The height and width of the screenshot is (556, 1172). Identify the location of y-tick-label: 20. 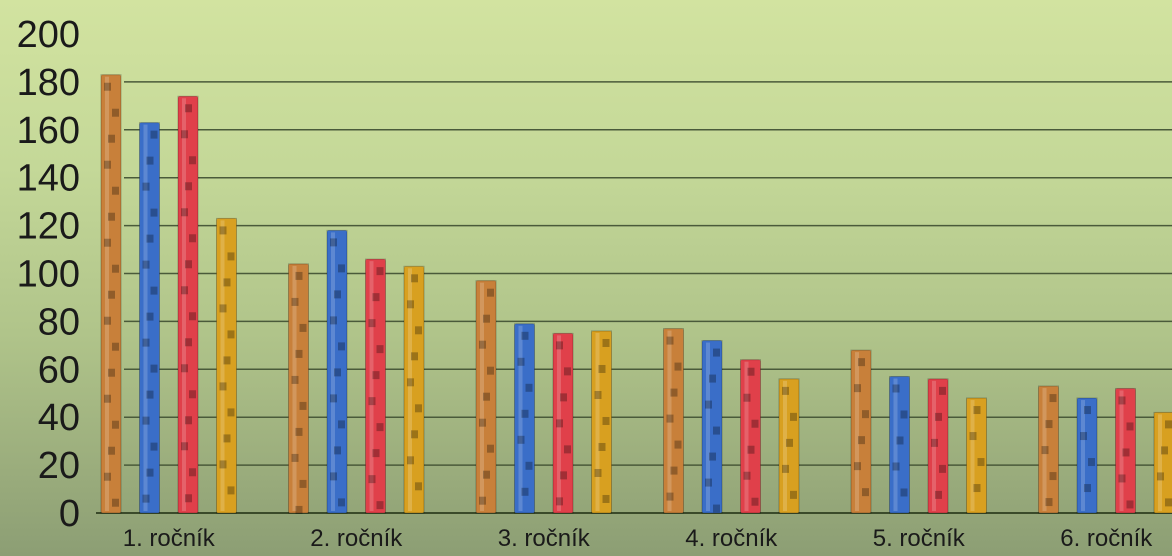
(59, 466).